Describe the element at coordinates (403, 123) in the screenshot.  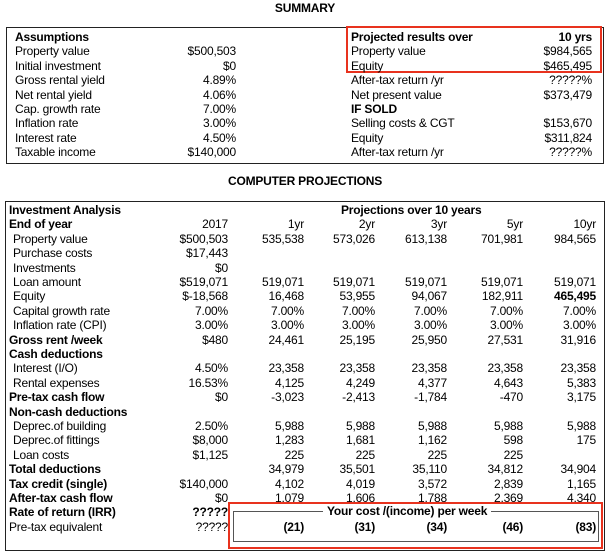
I see `result-label: Selling costs & CGT` at that location.